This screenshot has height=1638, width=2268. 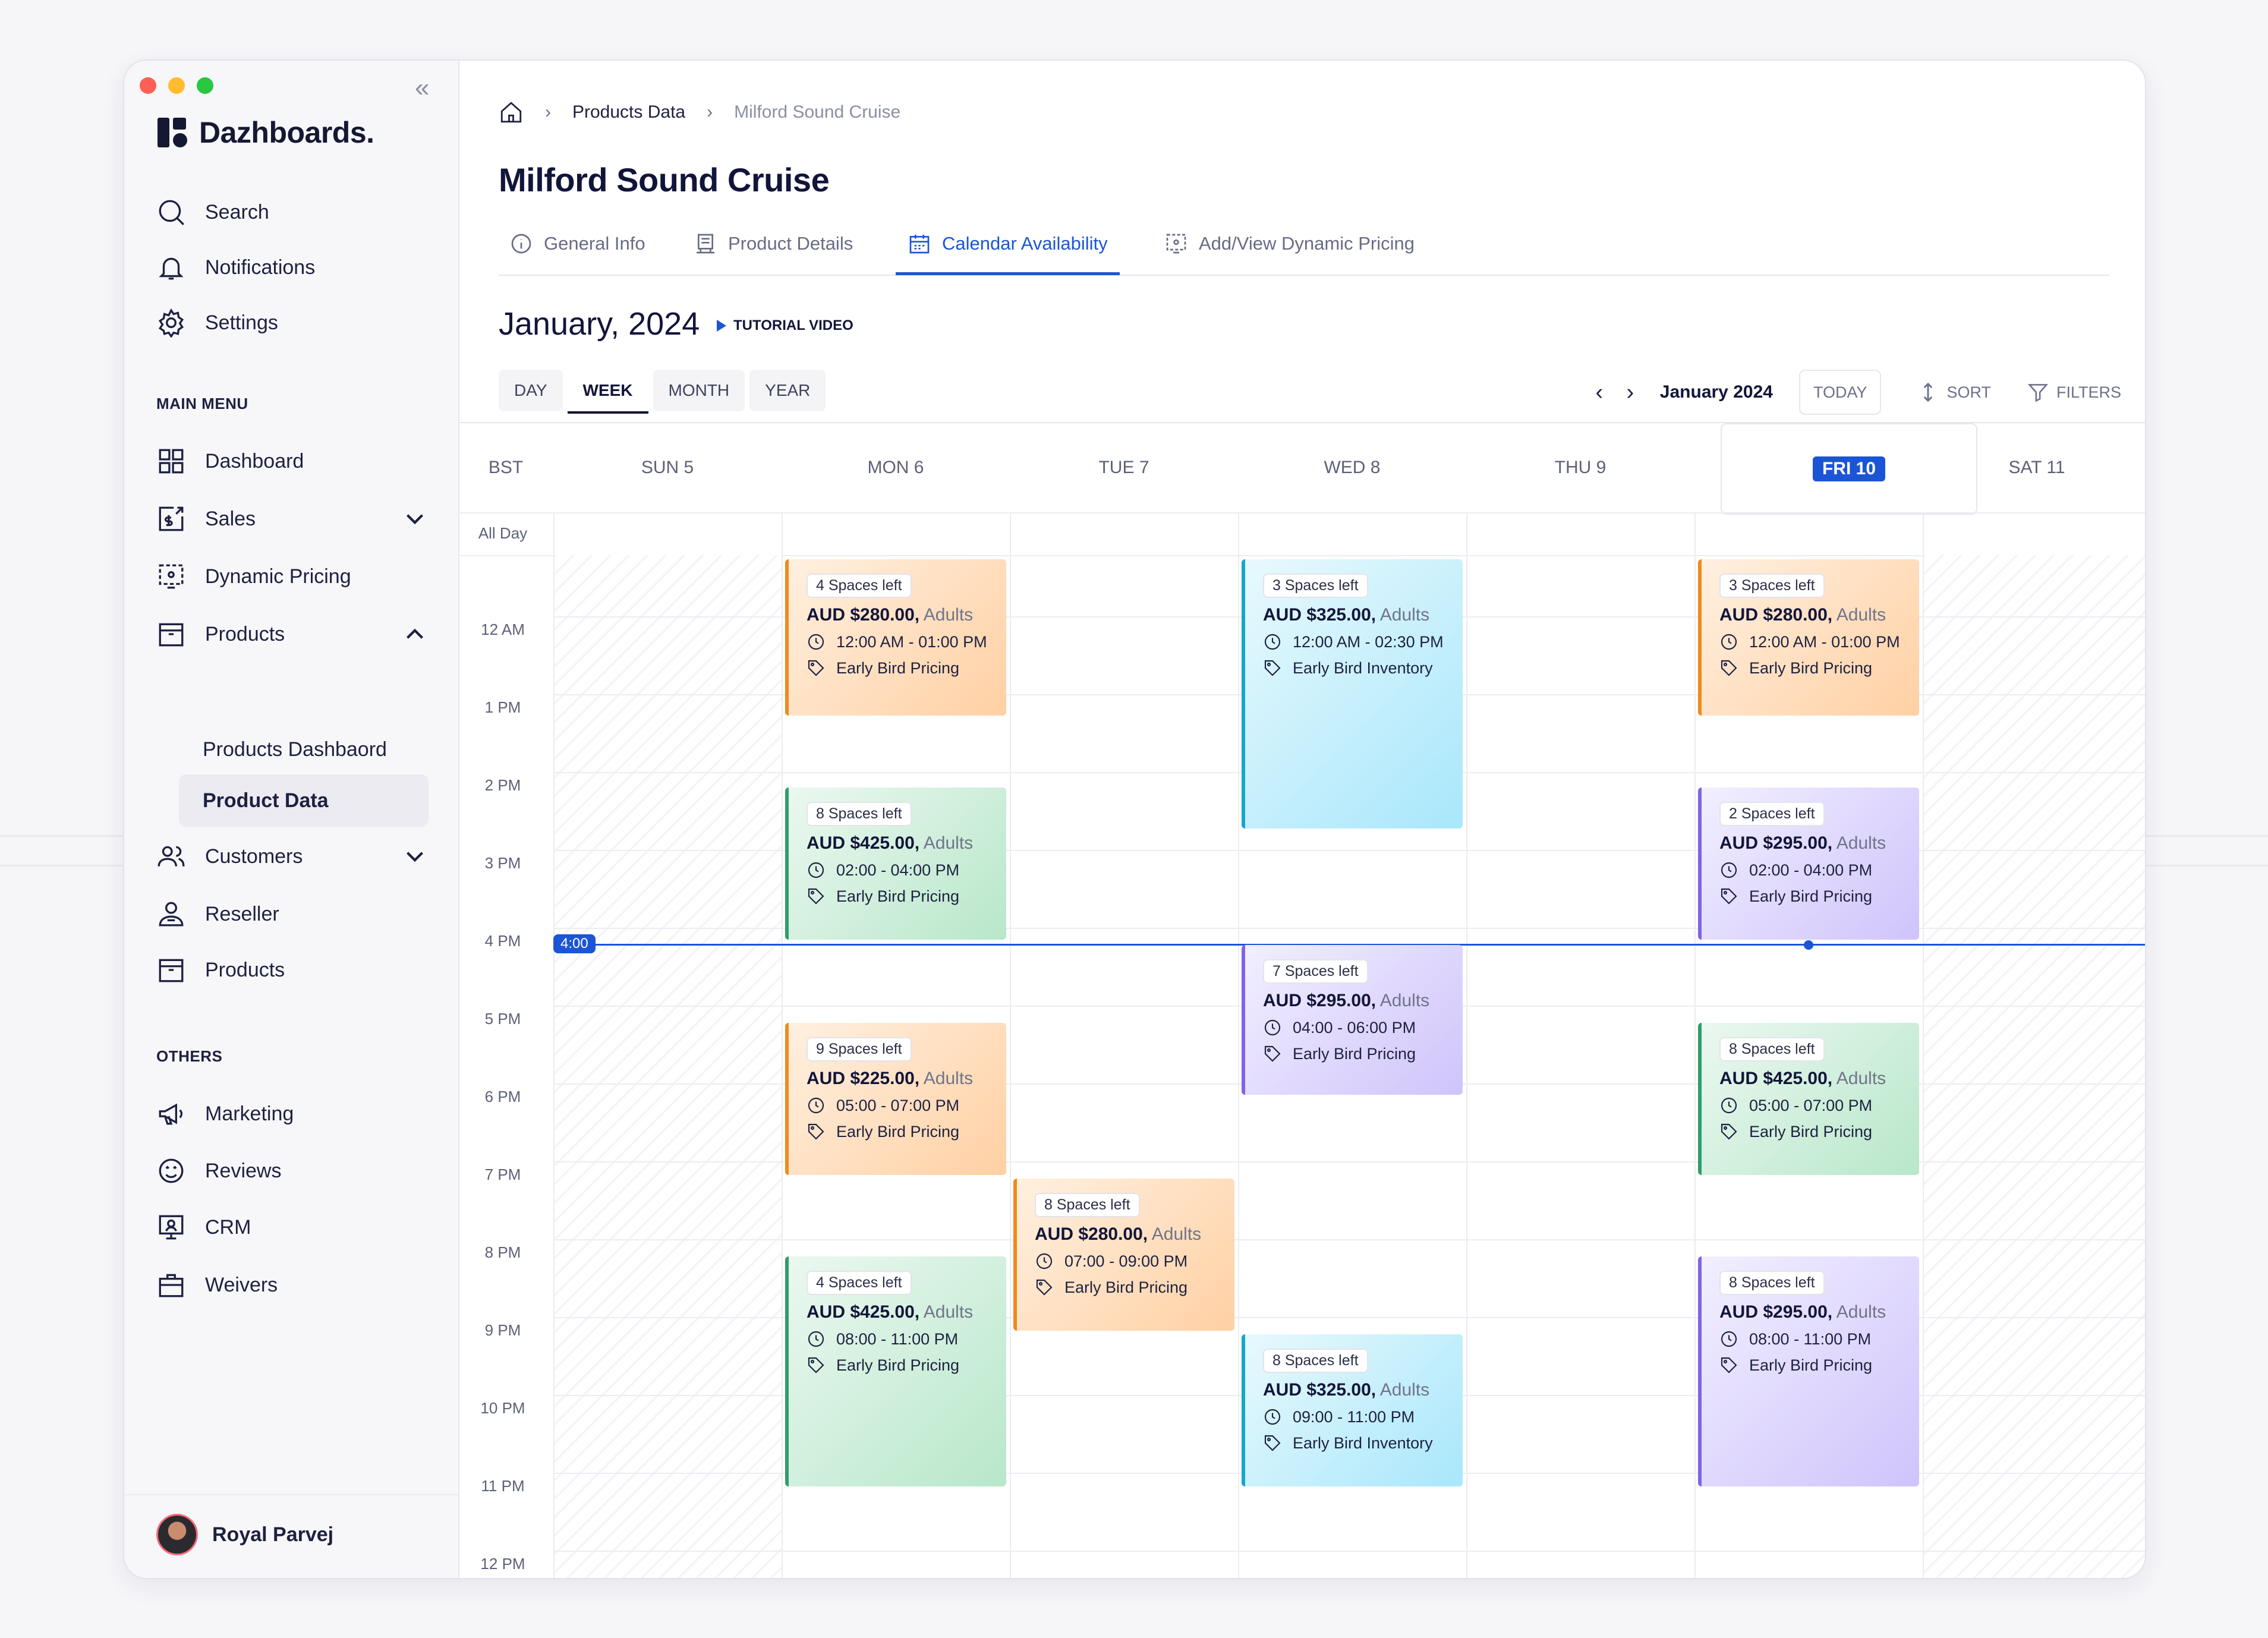 I want to click on day-header: SUN 5, so click(x=667, y=467).